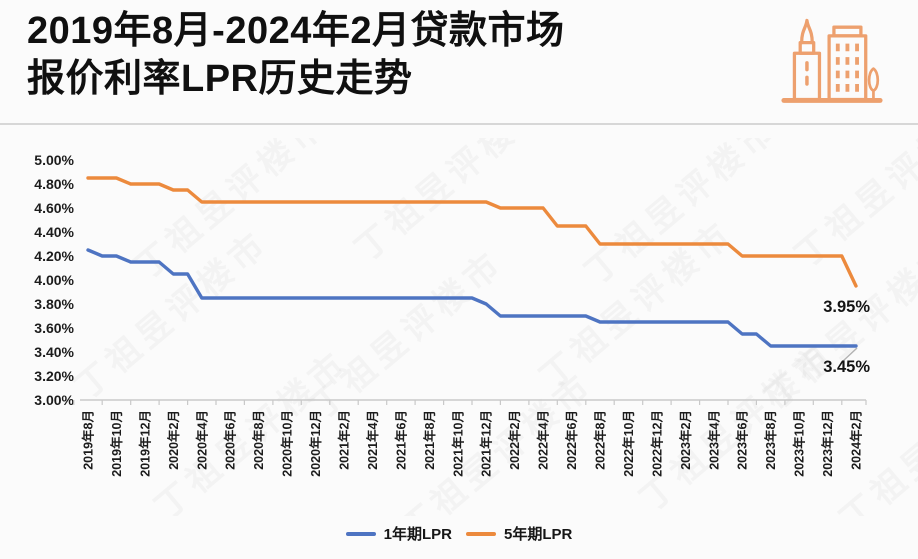 Image resolution: width=918 pixels, height=559 pixels. I want to click on icon-tree, so click(873, 84).